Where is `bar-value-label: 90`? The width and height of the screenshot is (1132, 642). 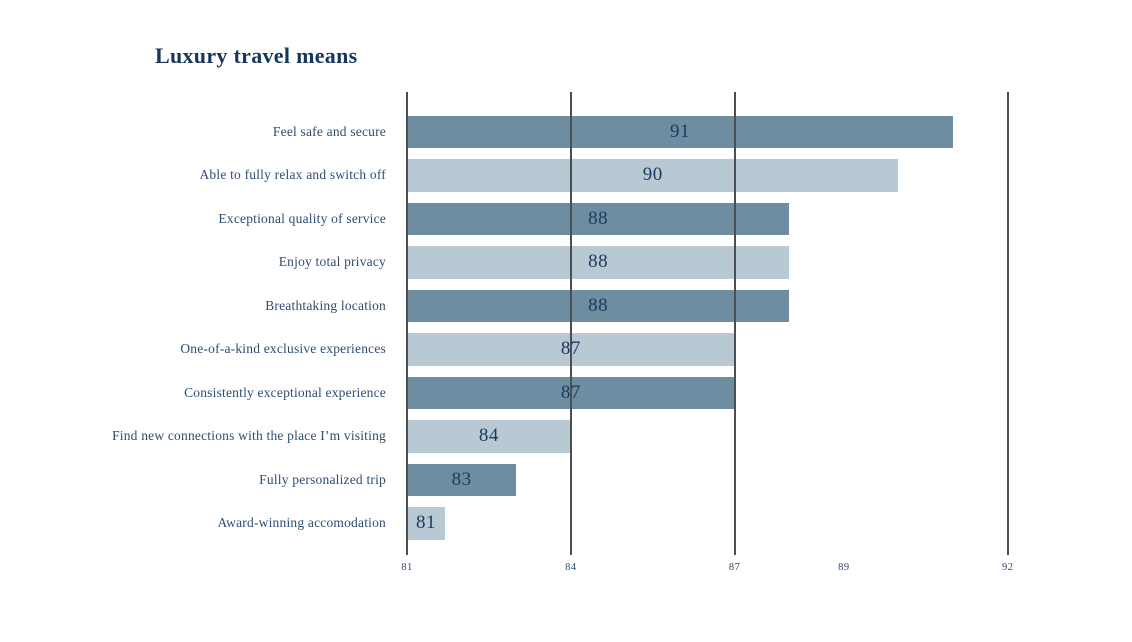 bar-value-label: 90 is located at coordinates (652, 175).